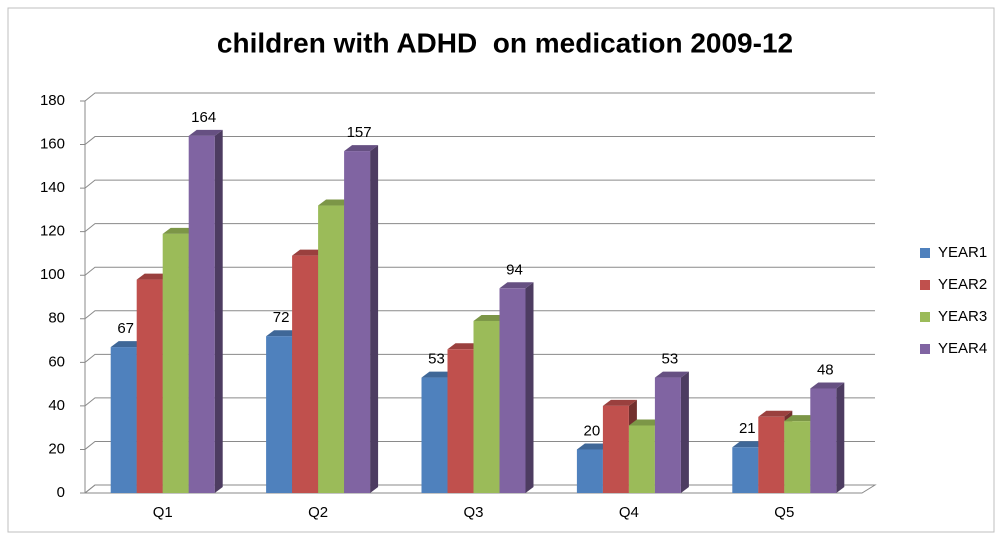 The width and height of the screenshot is (1002, 540). I want to click on x-tick-label: Q2, so click(318, 512).